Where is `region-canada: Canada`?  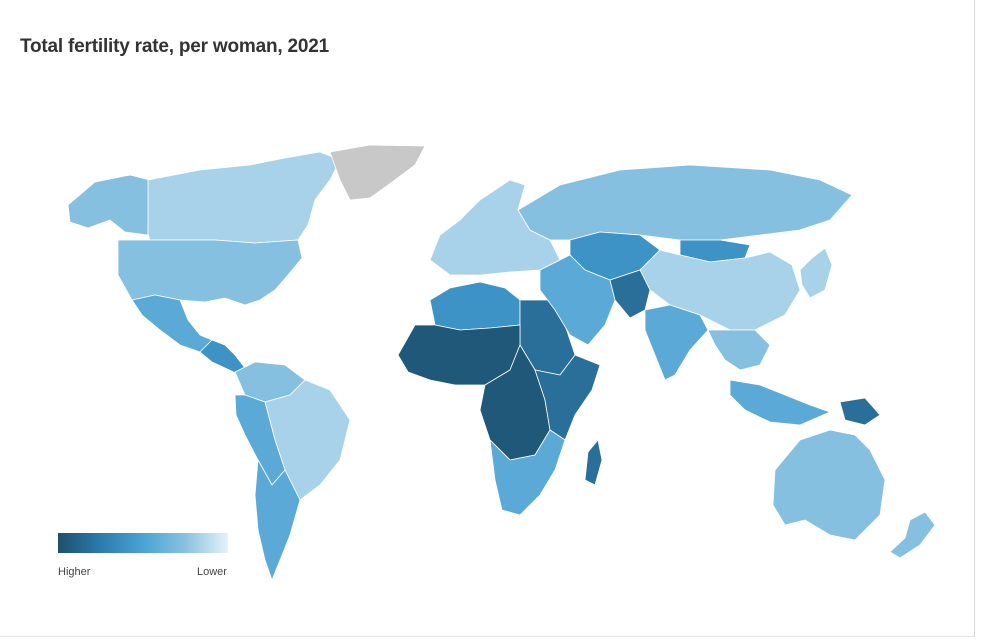
region-canada: Canada is located at coordinates (244, 197).